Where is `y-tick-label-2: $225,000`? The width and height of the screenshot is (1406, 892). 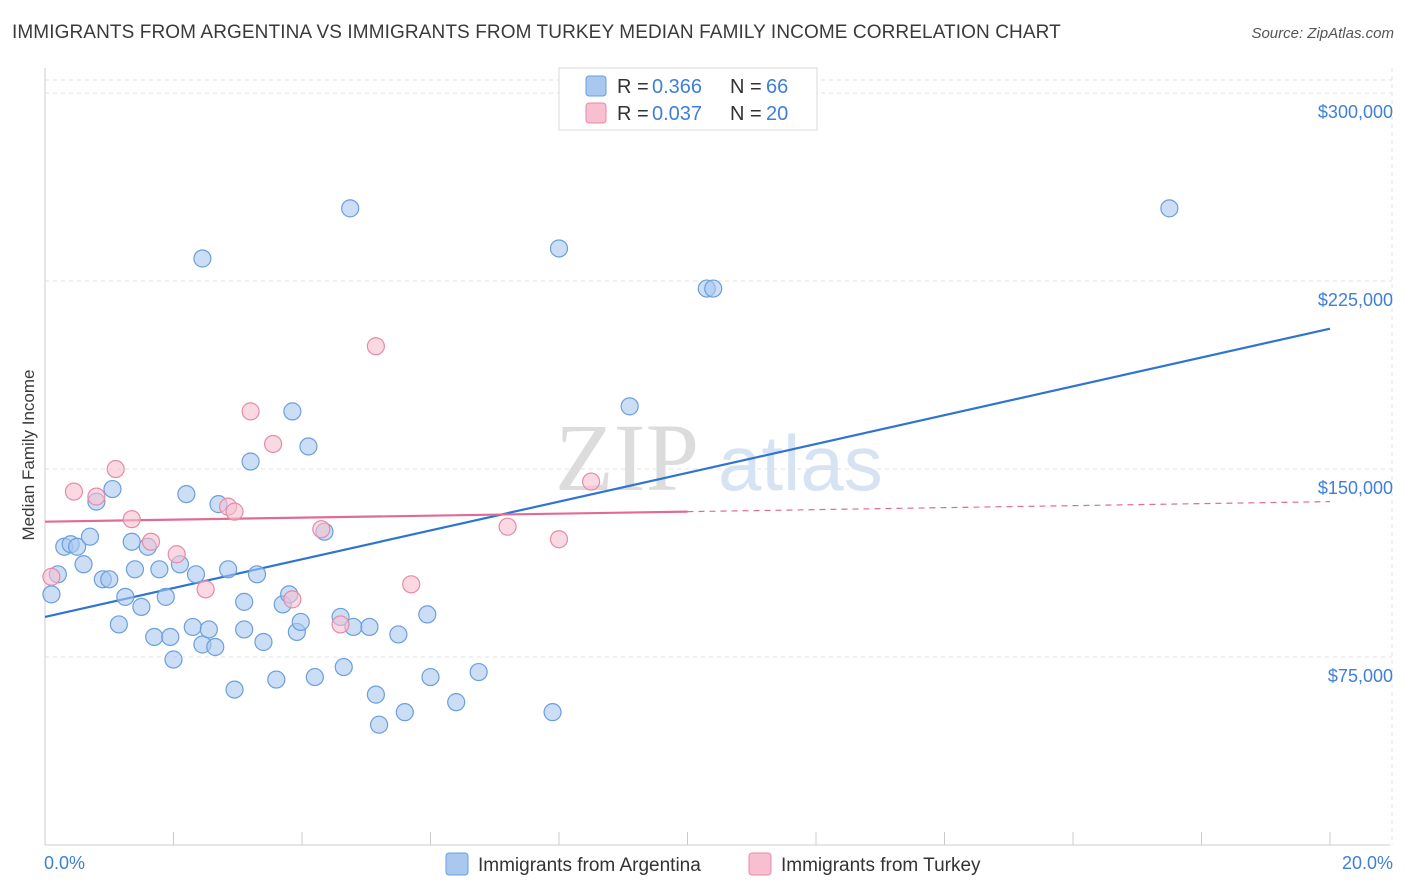
y-tick-label-2: $225,000 is located at coordinates (1355, 300).